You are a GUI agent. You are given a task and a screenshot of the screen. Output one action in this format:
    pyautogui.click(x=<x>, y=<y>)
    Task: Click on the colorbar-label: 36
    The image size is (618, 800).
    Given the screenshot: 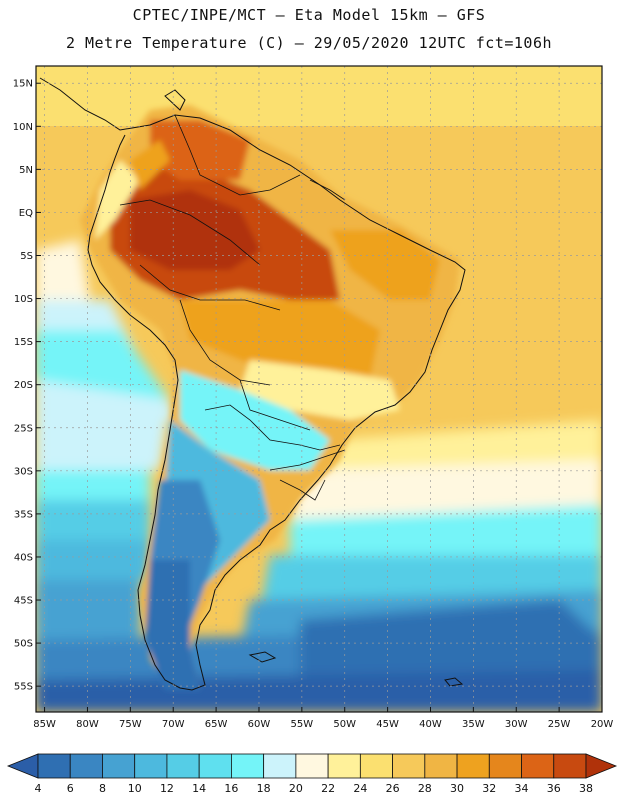 What is the action you would take?
    pyautogui.click(x=554, y=788)
    